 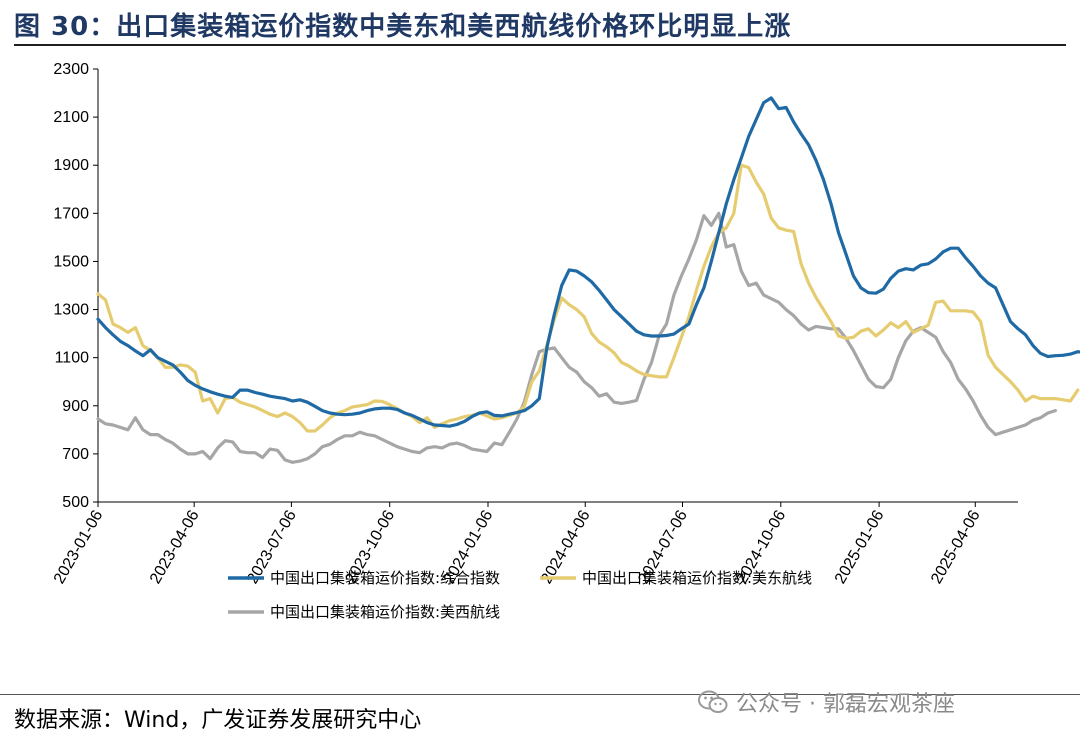 I want to click on y-tick-label: 2300, so click(x=71, y=69).